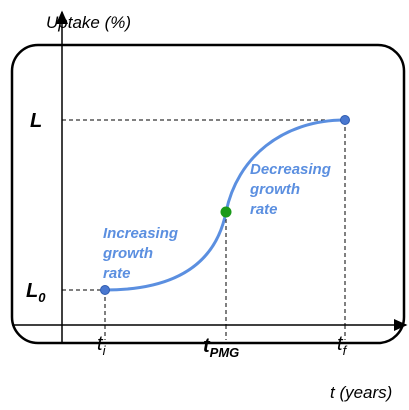  What do you see at coordinates (290, 169) in the screenshot?
I see `annotation-line: Decreasing` at bounding box center [290, 169].